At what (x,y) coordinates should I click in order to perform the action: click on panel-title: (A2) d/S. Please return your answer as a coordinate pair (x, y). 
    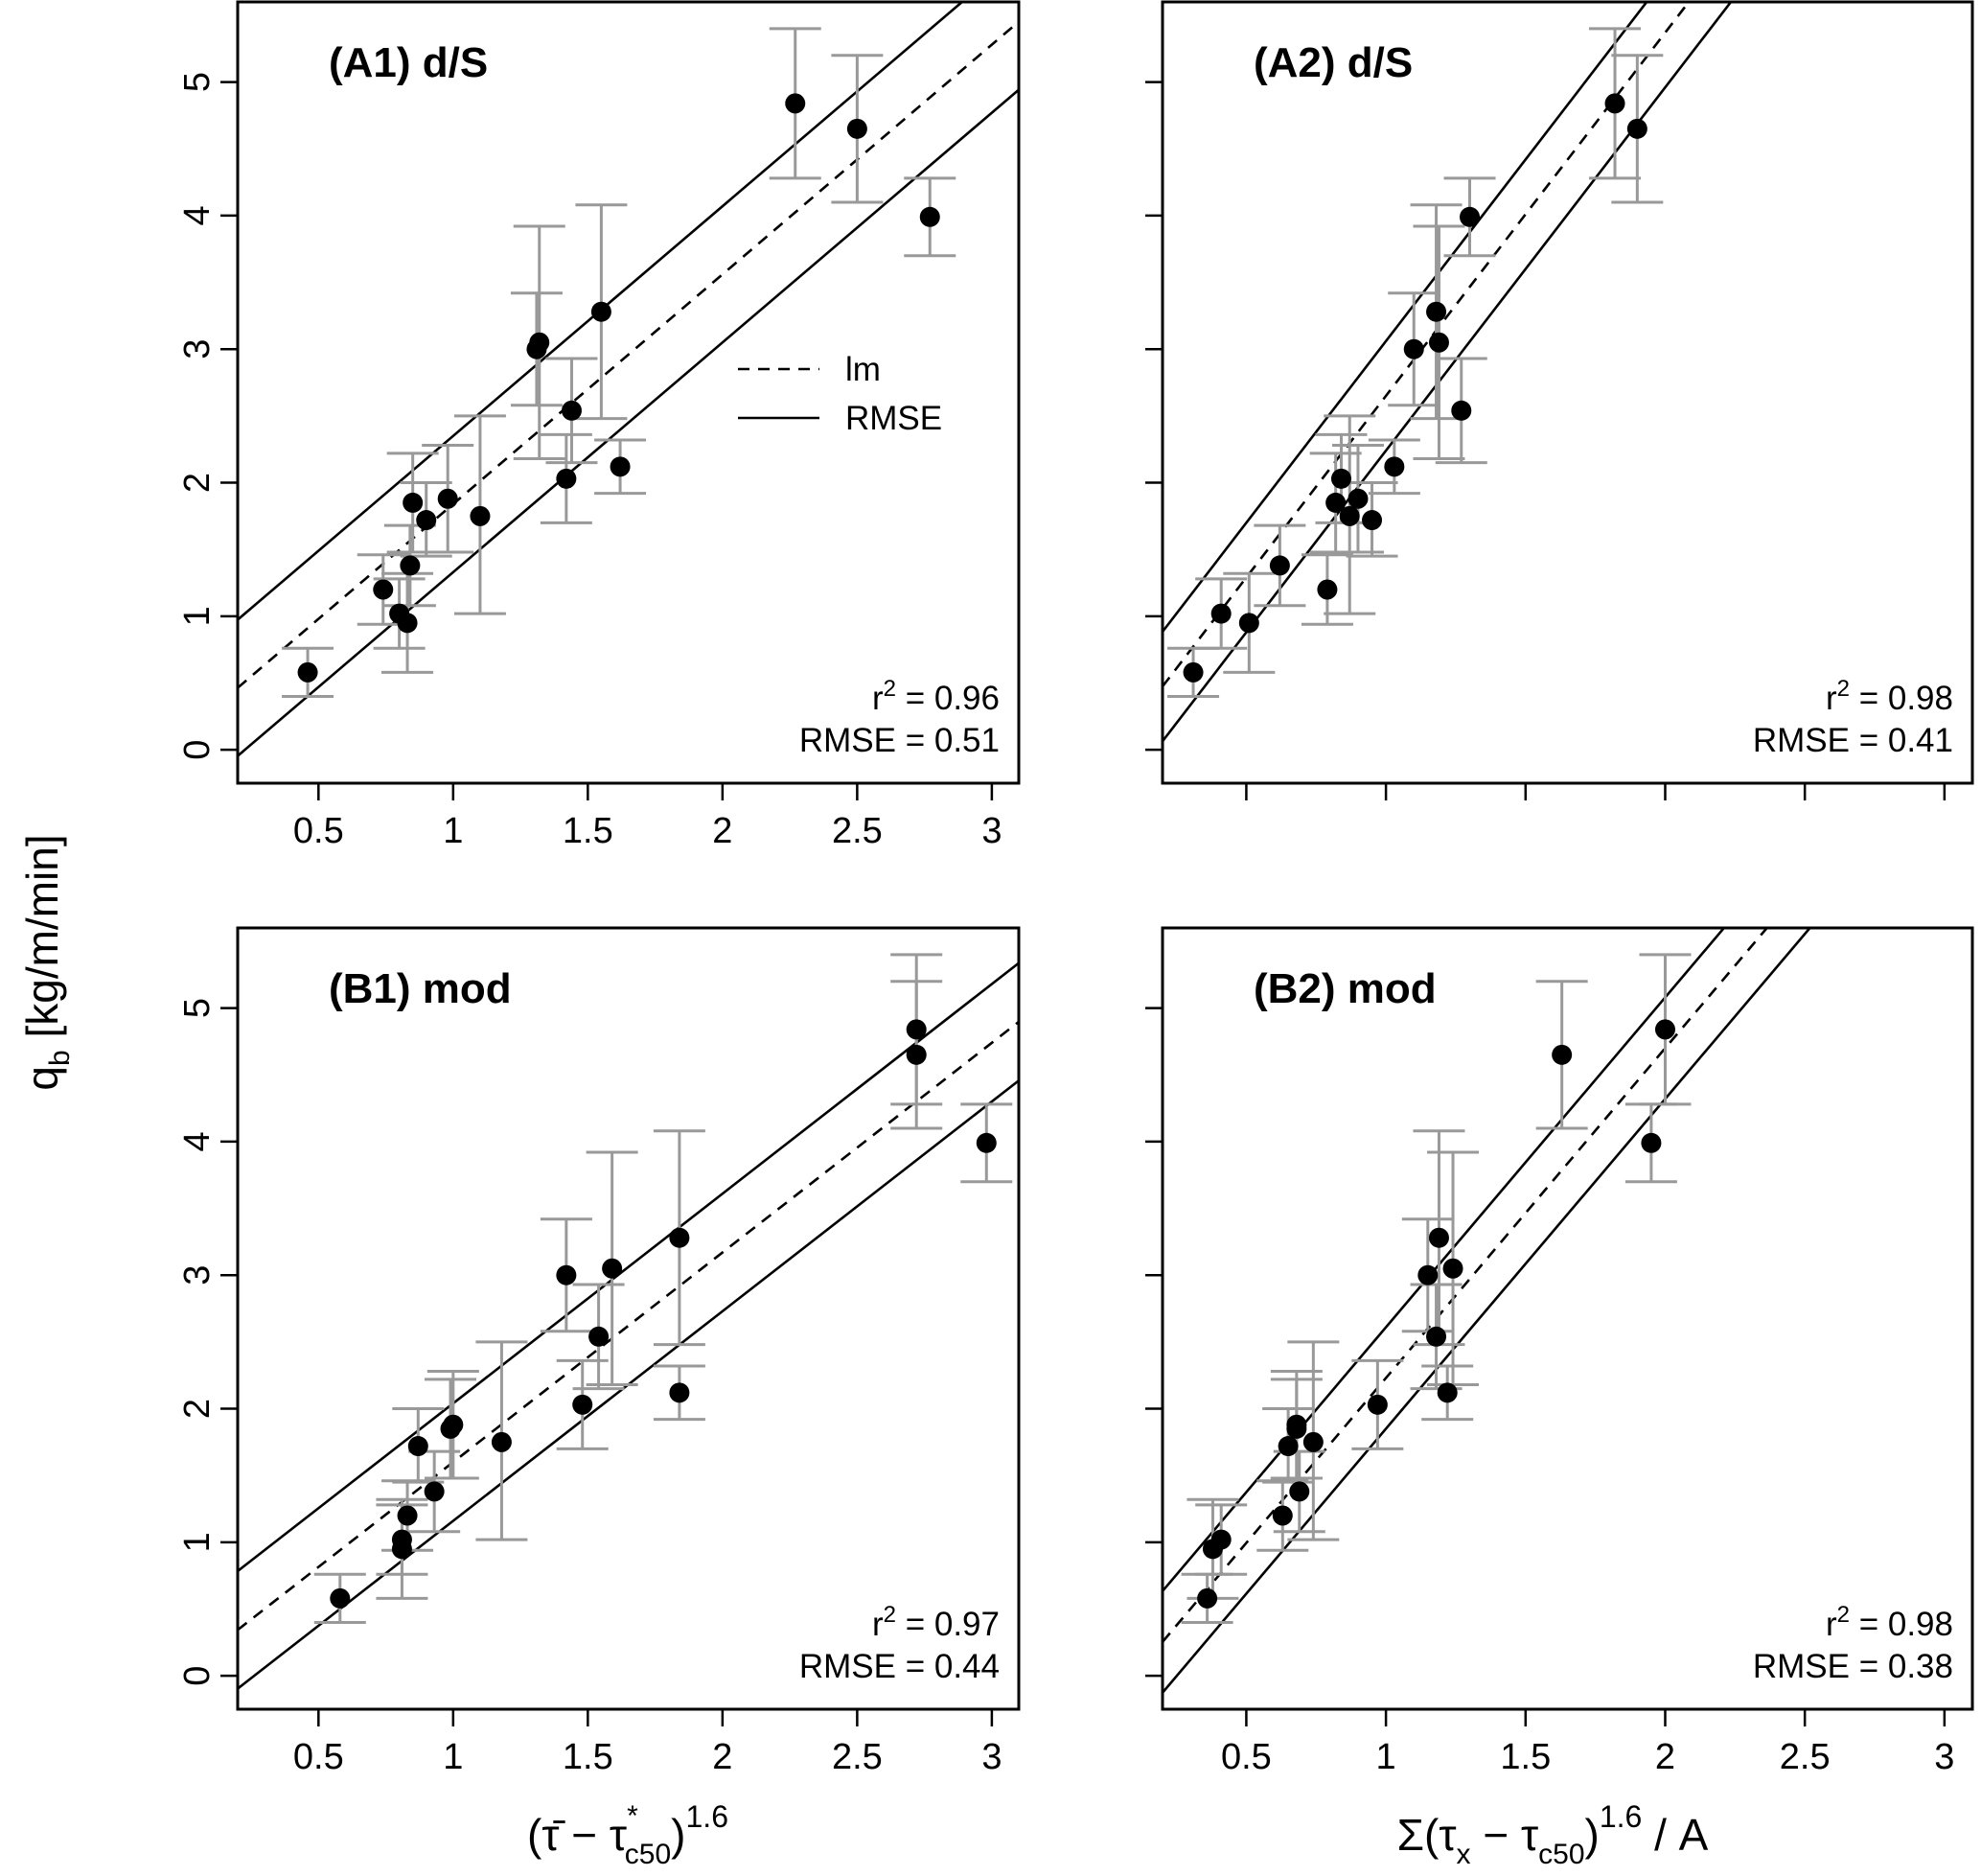
    Looking at the image, I should click on (1333, 62).